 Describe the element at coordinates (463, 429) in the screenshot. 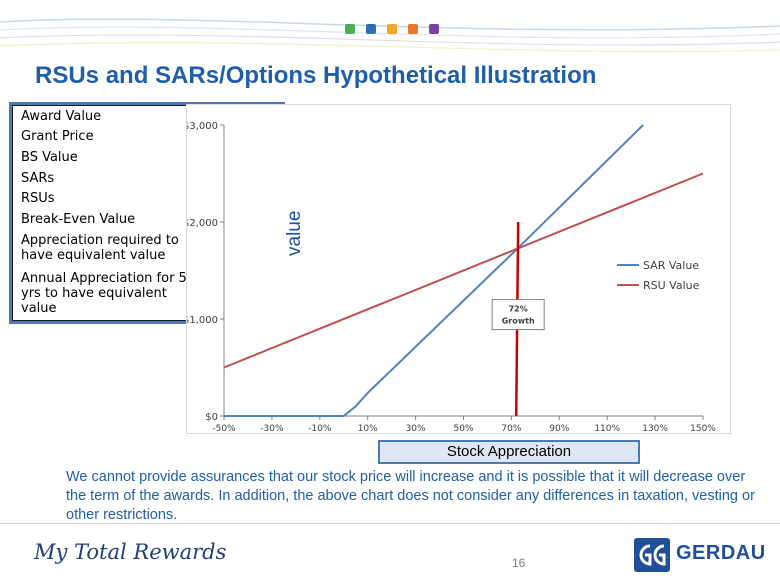

I see `x-tick-label: 50%` at that location.